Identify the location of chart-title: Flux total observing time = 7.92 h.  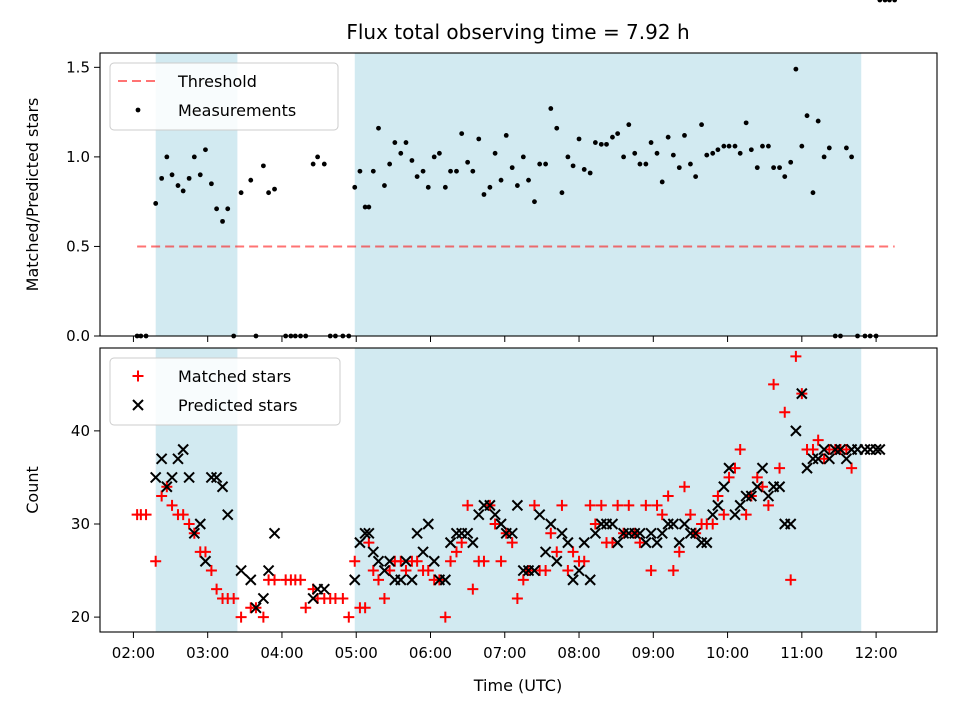
(517, 32).